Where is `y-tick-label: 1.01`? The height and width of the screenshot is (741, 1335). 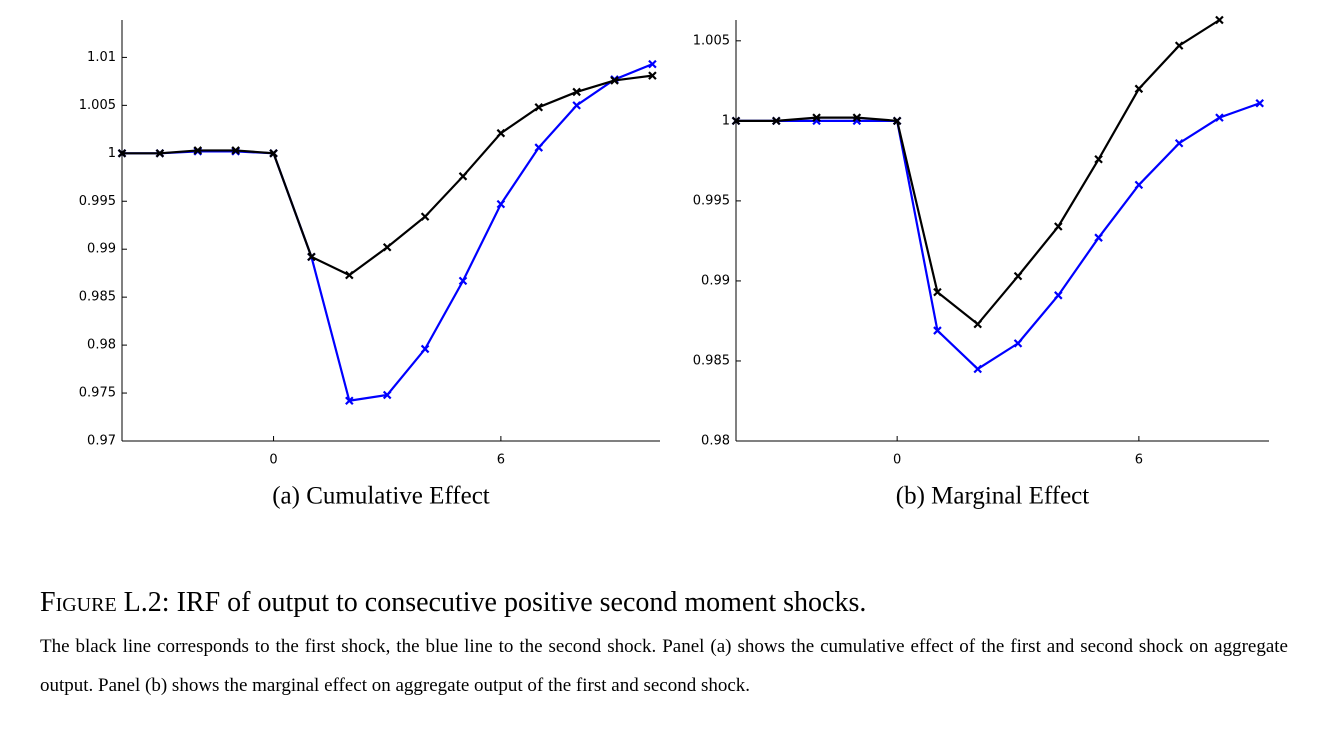
y-tick-label: 1.01 is located at coordinates (101, 57).